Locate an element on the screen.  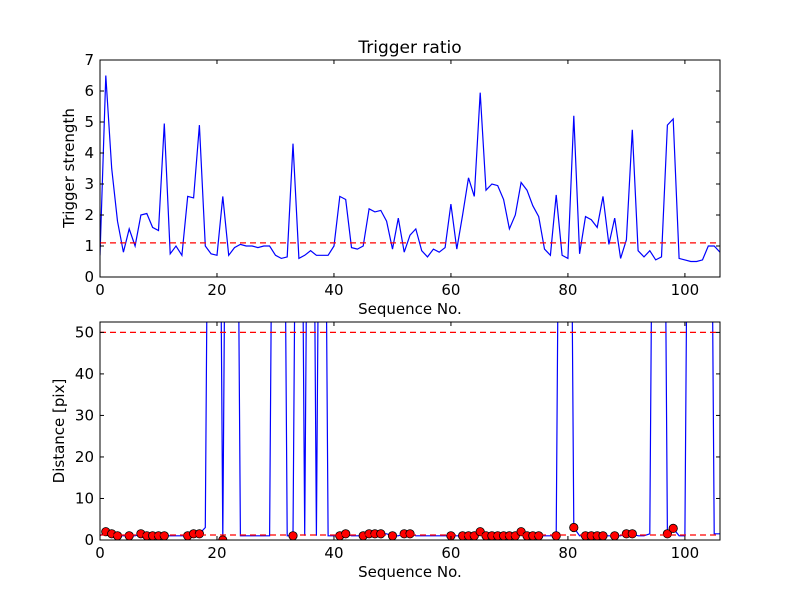
y-tick-label: 5 is located at coordinates (89, 122).